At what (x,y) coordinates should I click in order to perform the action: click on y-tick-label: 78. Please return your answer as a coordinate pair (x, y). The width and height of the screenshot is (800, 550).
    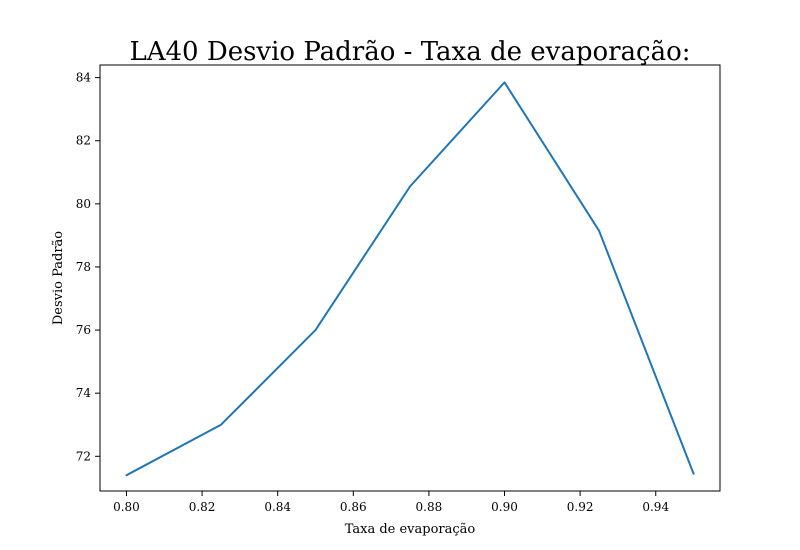
    Looking at the image, I should click on (83, 267).